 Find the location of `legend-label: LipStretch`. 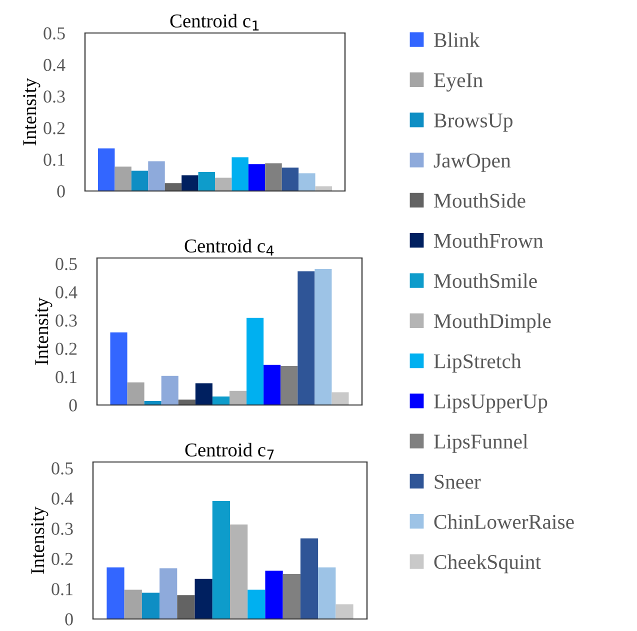

legend-label: LipStretch is located at coordinates (478, 363).